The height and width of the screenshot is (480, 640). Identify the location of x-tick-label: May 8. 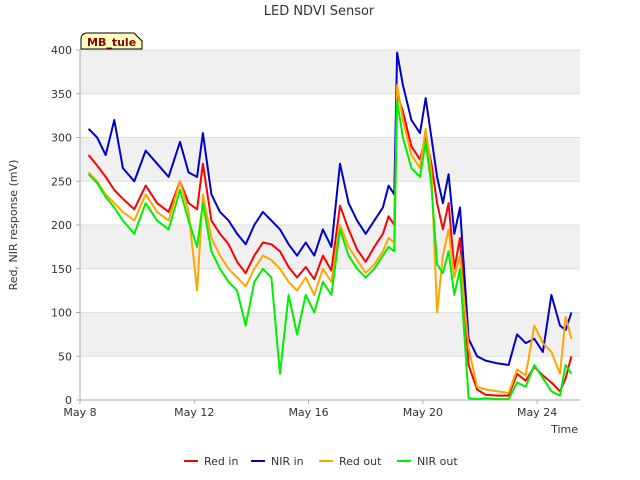
(79, 412).